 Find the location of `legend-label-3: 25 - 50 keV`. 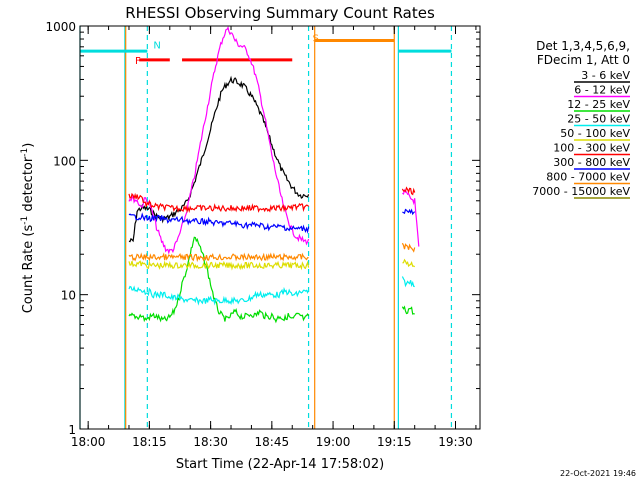

legend-label-3: 25 - 50 keV is located at coordinates (598, 119).